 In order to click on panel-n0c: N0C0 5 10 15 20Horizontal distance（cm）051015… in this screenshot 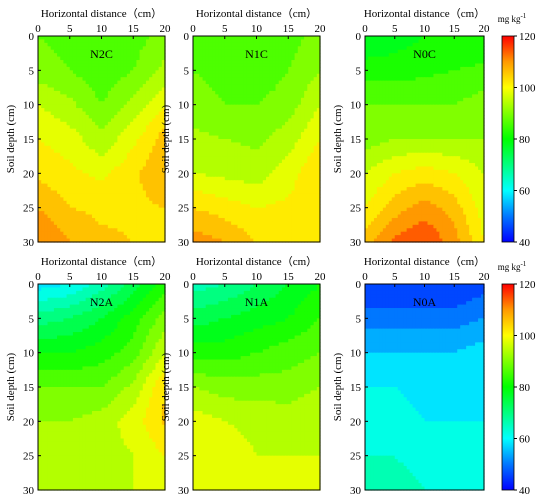, I will do `click(411, 128)`.